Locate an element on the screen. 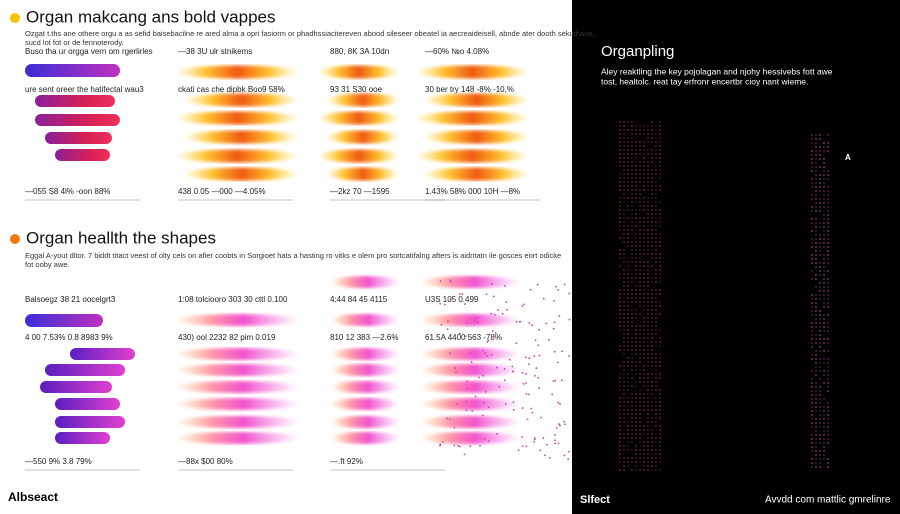 The image size is (900, 514). blur-shape is located at coordinates (359, 156).